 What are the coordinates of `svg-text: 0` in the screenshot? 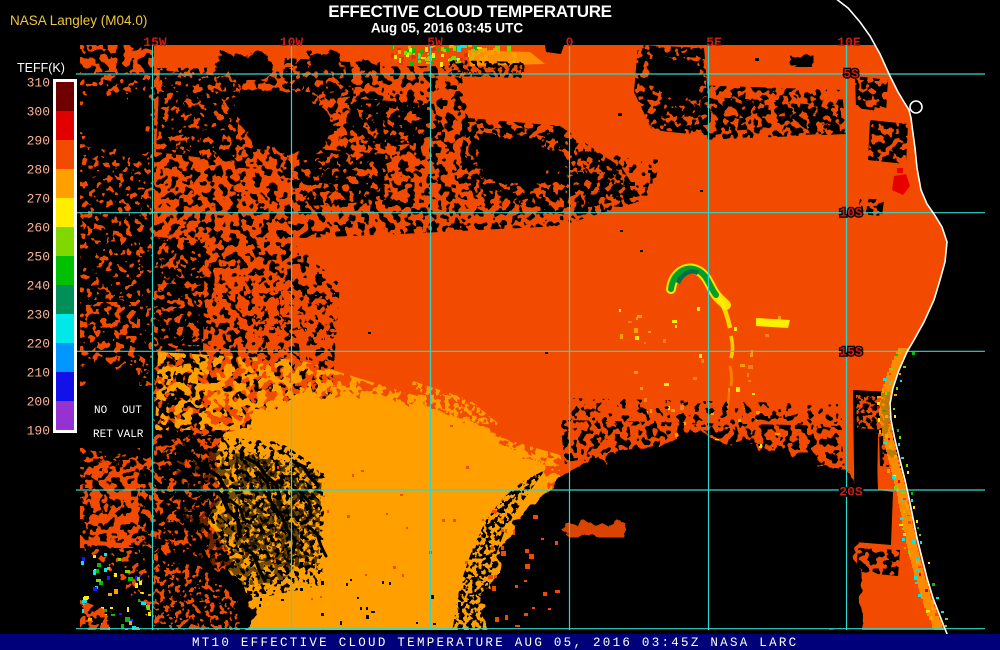 It's located at (570, 42).